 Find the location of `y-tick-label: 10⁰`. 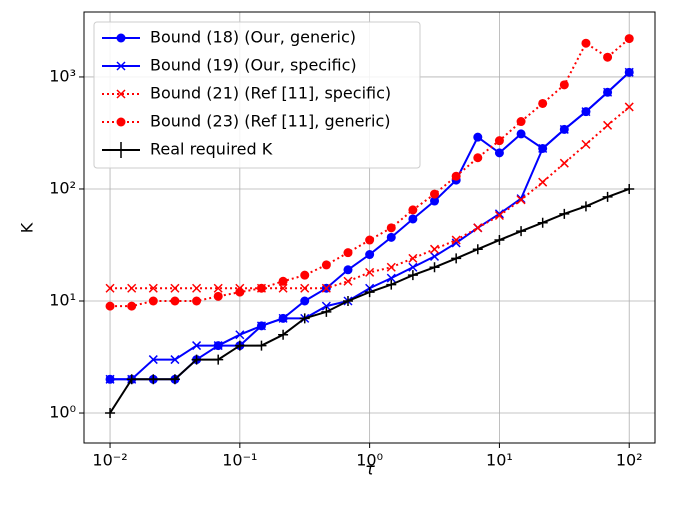

y-tick-label: 10⁰ is located at coordinates (62, 412).